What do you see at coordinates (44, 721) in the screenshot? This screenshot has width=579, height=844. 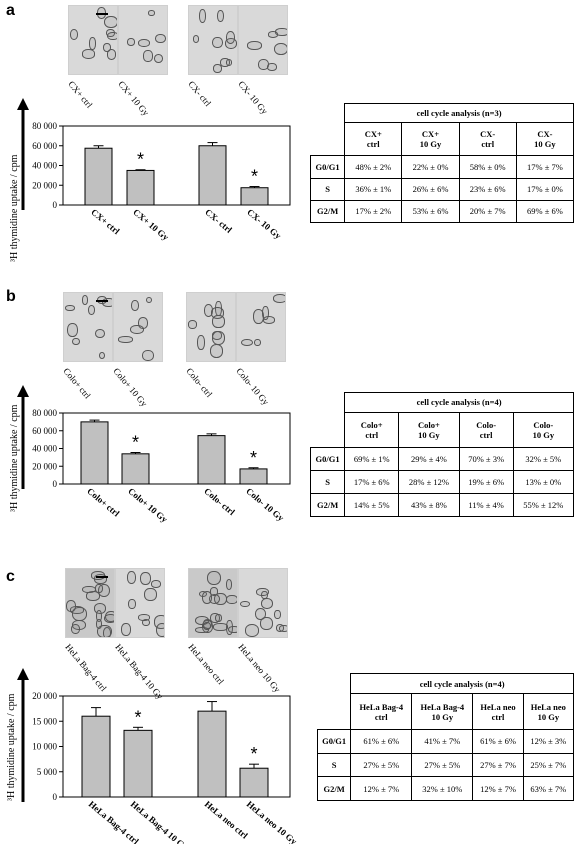 I see `y-tick-label: 15 000` at bounding box center [44, 721].